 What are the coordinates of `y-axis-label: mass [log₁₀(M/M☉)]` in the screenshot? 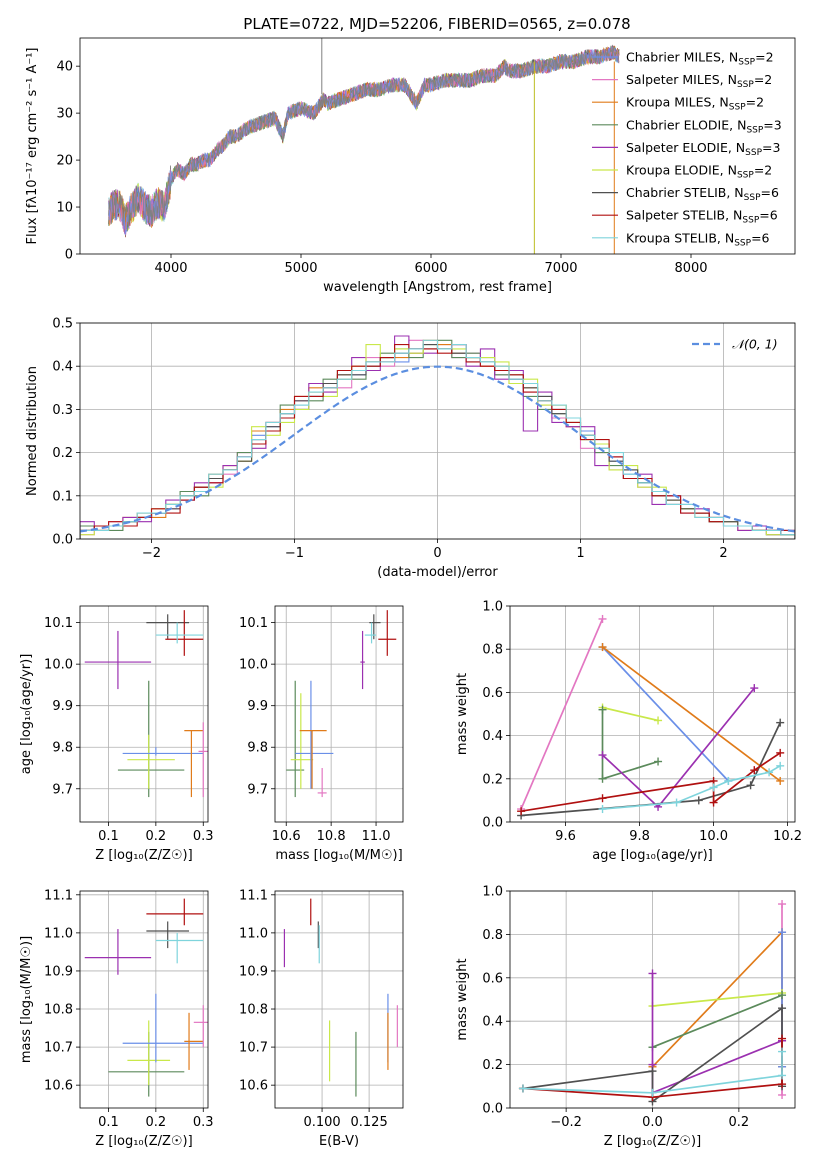 It's located at (26, 999).